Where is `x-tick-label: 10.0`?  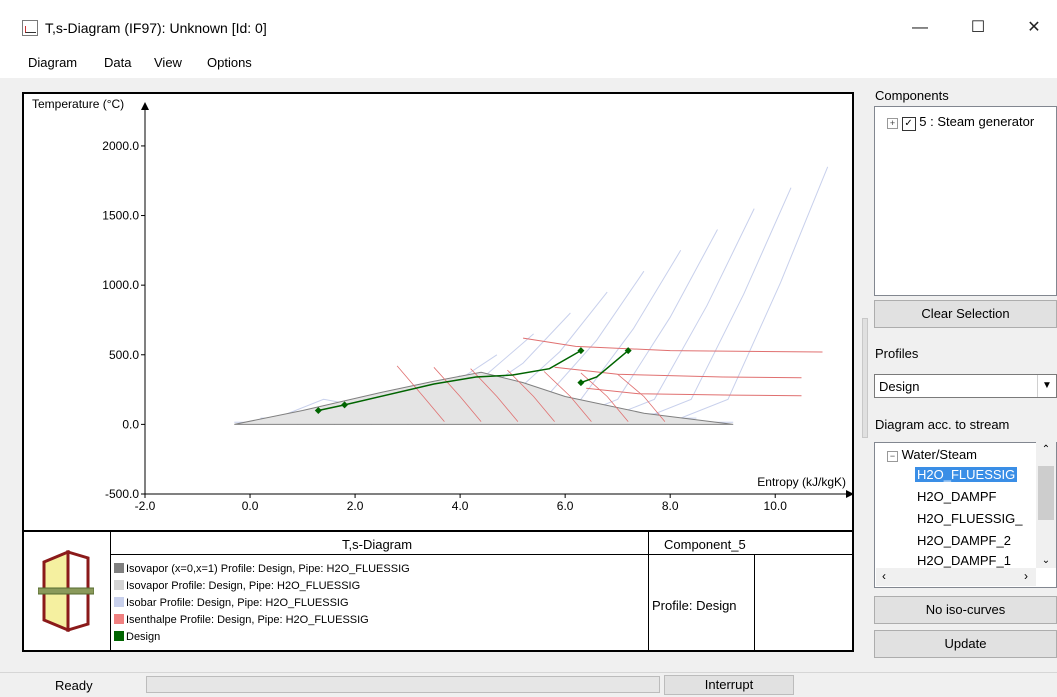
x-tick-label: 10.0 is located at coordinates (776, 506).